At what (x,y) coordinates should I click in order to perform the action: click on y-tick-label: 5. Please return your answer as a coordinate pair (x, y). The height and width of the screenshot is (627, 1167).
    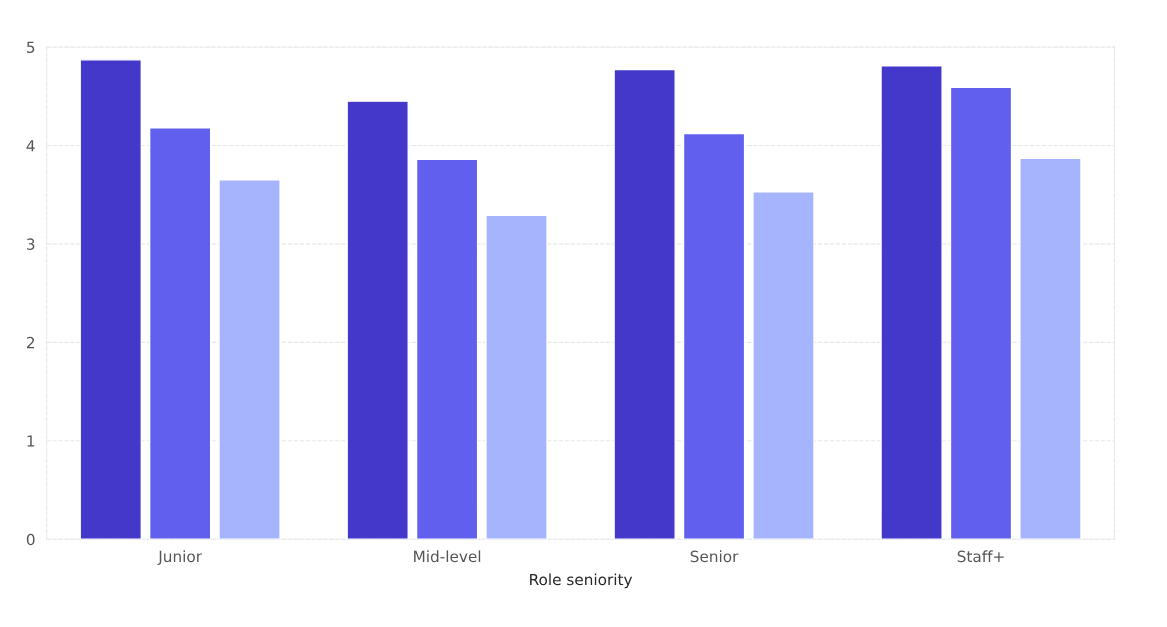
    Looking at the image, I should click on (31, 47).